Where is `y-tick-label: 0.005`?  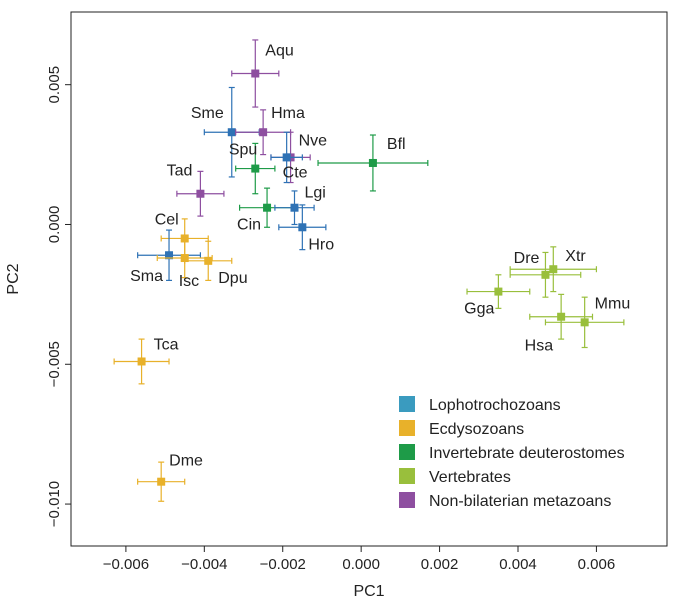
y-tick-label: 0.005 is located at coordinates (54, 85).